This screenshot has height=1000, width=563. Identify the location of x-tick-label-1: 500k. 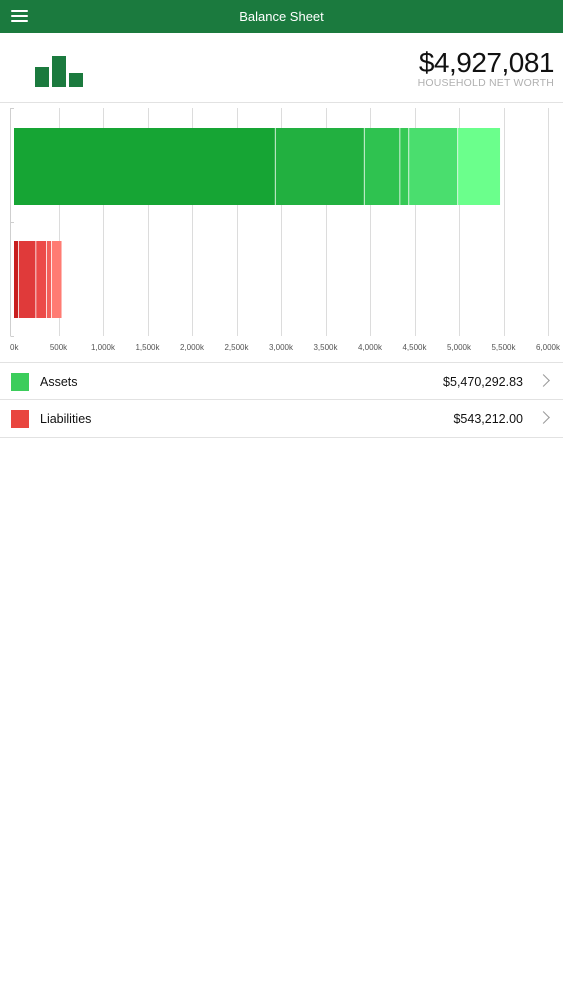
(59, 347).